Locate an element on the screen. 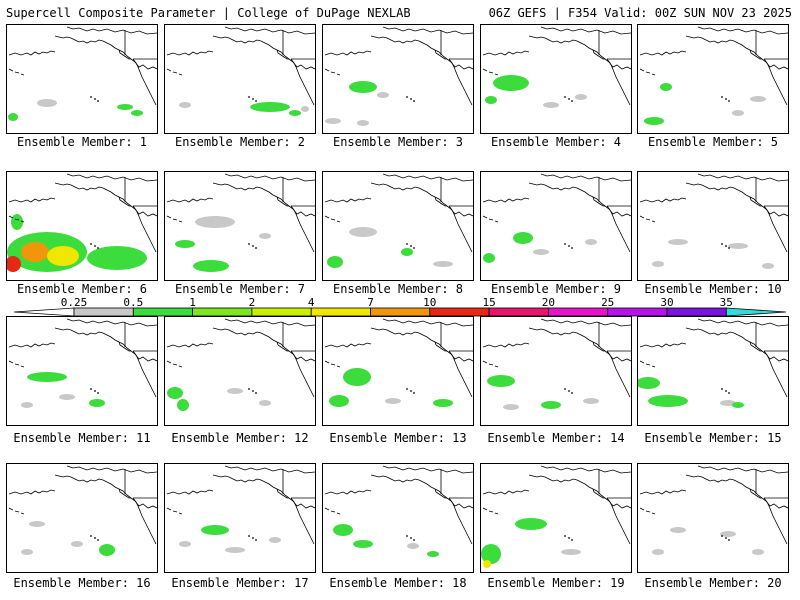 This screenshot has width=800, height=600. colorbar-tick-label: 0.5 is located at coordinates (133, 302).